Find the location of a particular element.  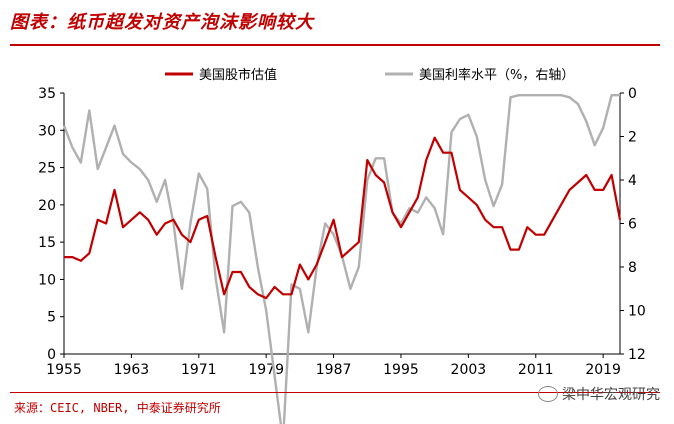

y-left-tick-label: 30 is located at coordinates (47, 131).